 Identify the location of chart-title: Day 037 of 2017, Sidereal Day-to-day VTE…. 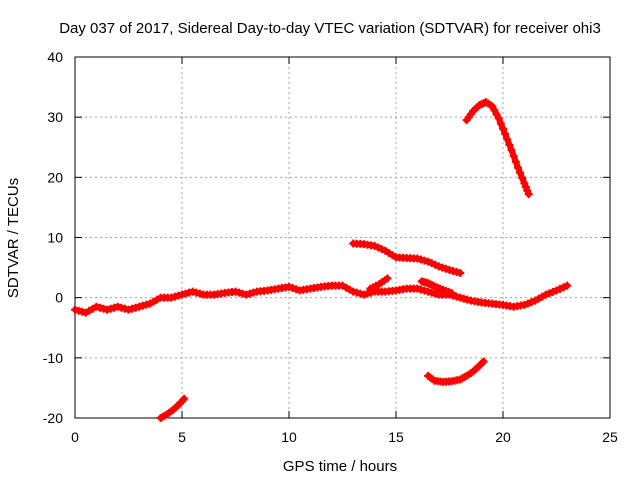
(330, 28).